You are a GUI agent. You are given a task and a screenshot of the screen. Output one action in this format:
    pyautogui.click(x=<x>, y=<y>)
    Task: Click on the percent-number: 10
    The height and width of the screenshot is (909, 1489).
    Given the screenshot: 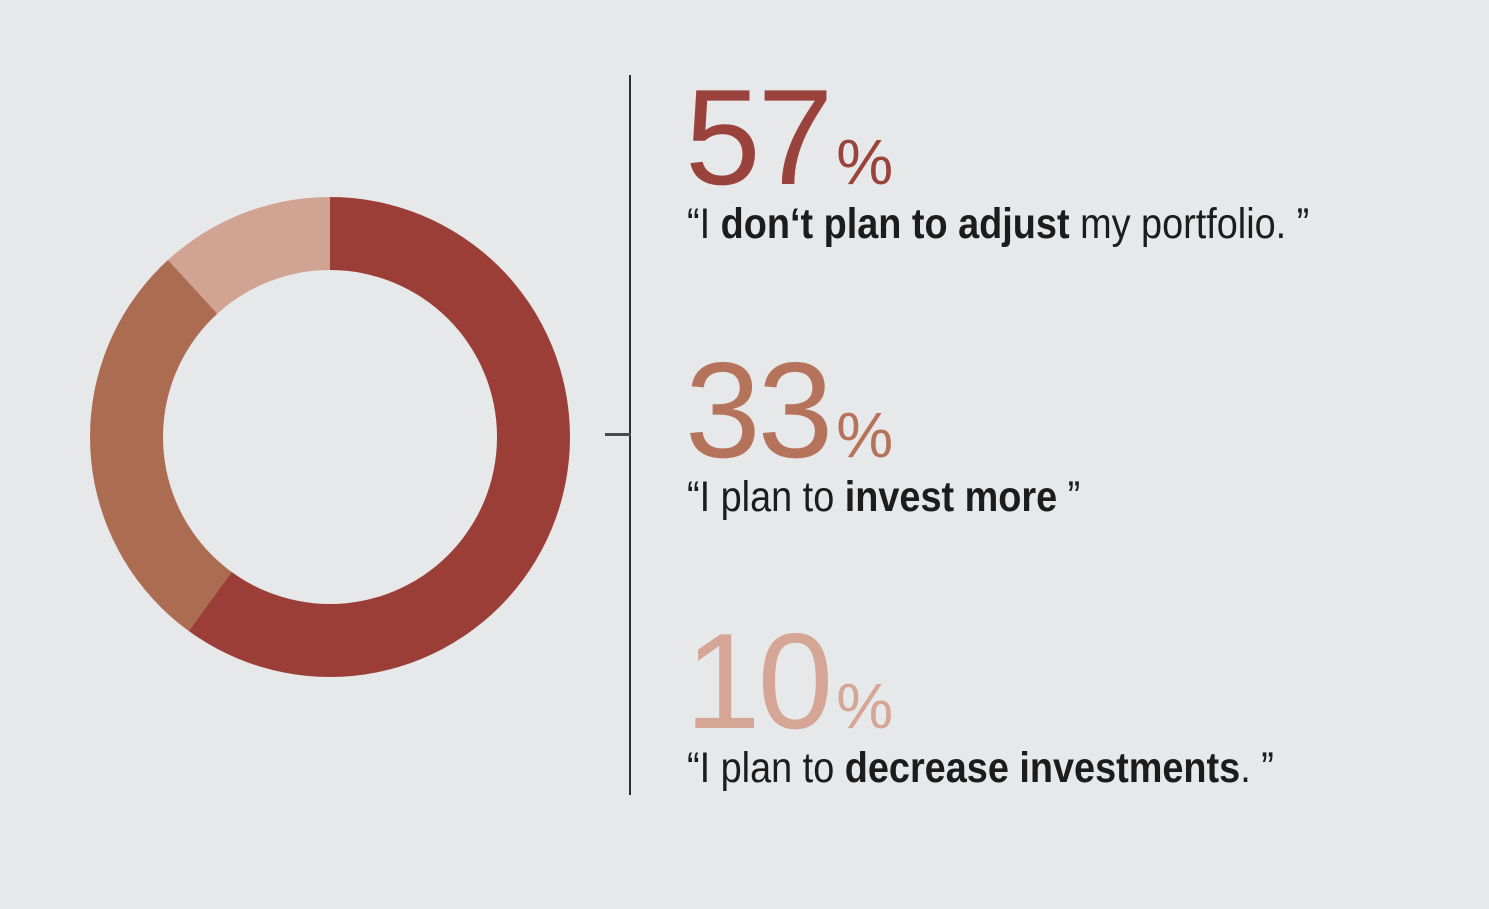 What is the action you would take?
    pyautogui.click(x=759, y=681)
    